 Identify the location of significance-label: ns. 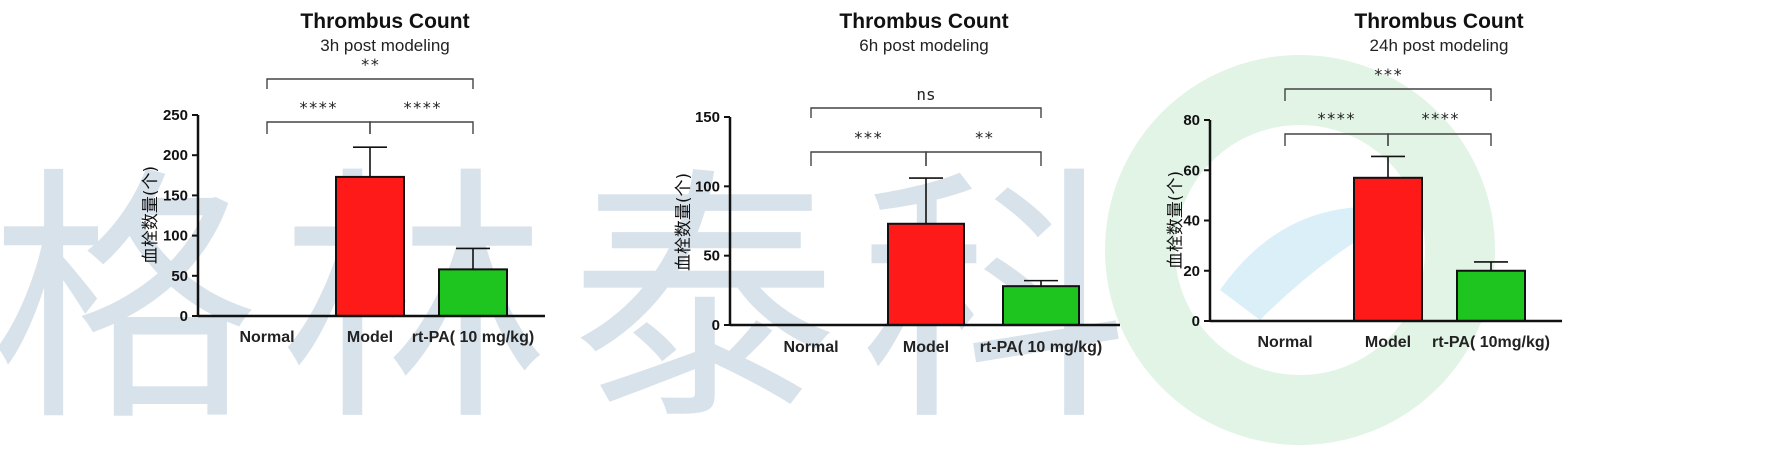
(925, 94).